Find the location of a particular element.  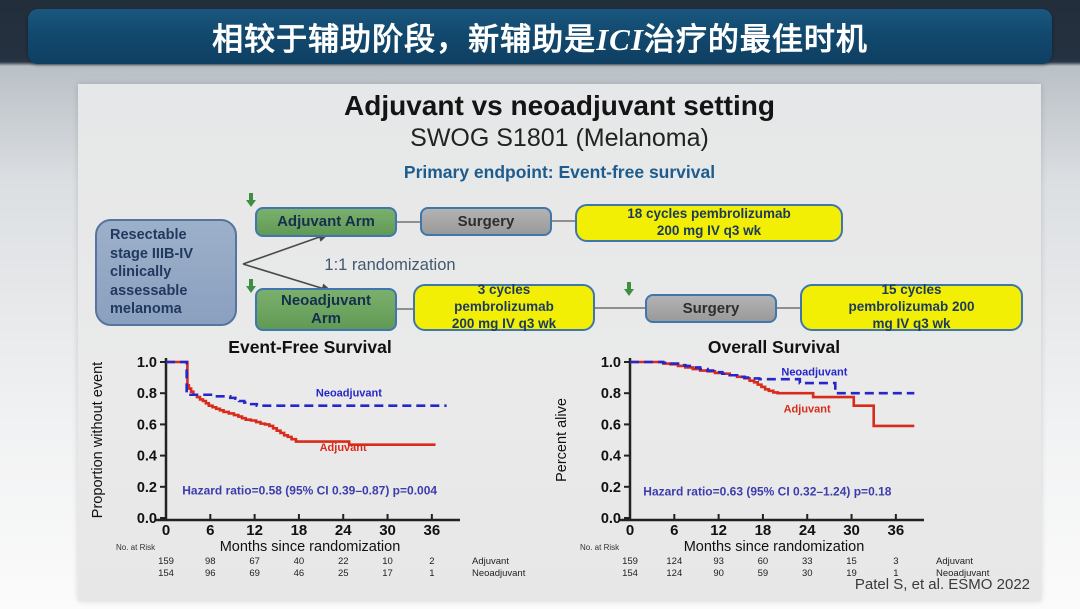

chart-title: Event-Free Survival is located at coordinates (309, 347).